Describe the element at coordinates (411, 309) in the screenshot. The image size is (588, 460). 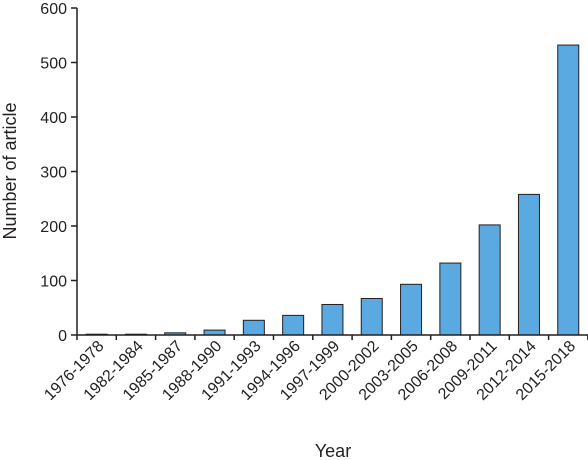
I see `bar-2003-2005` at that location.